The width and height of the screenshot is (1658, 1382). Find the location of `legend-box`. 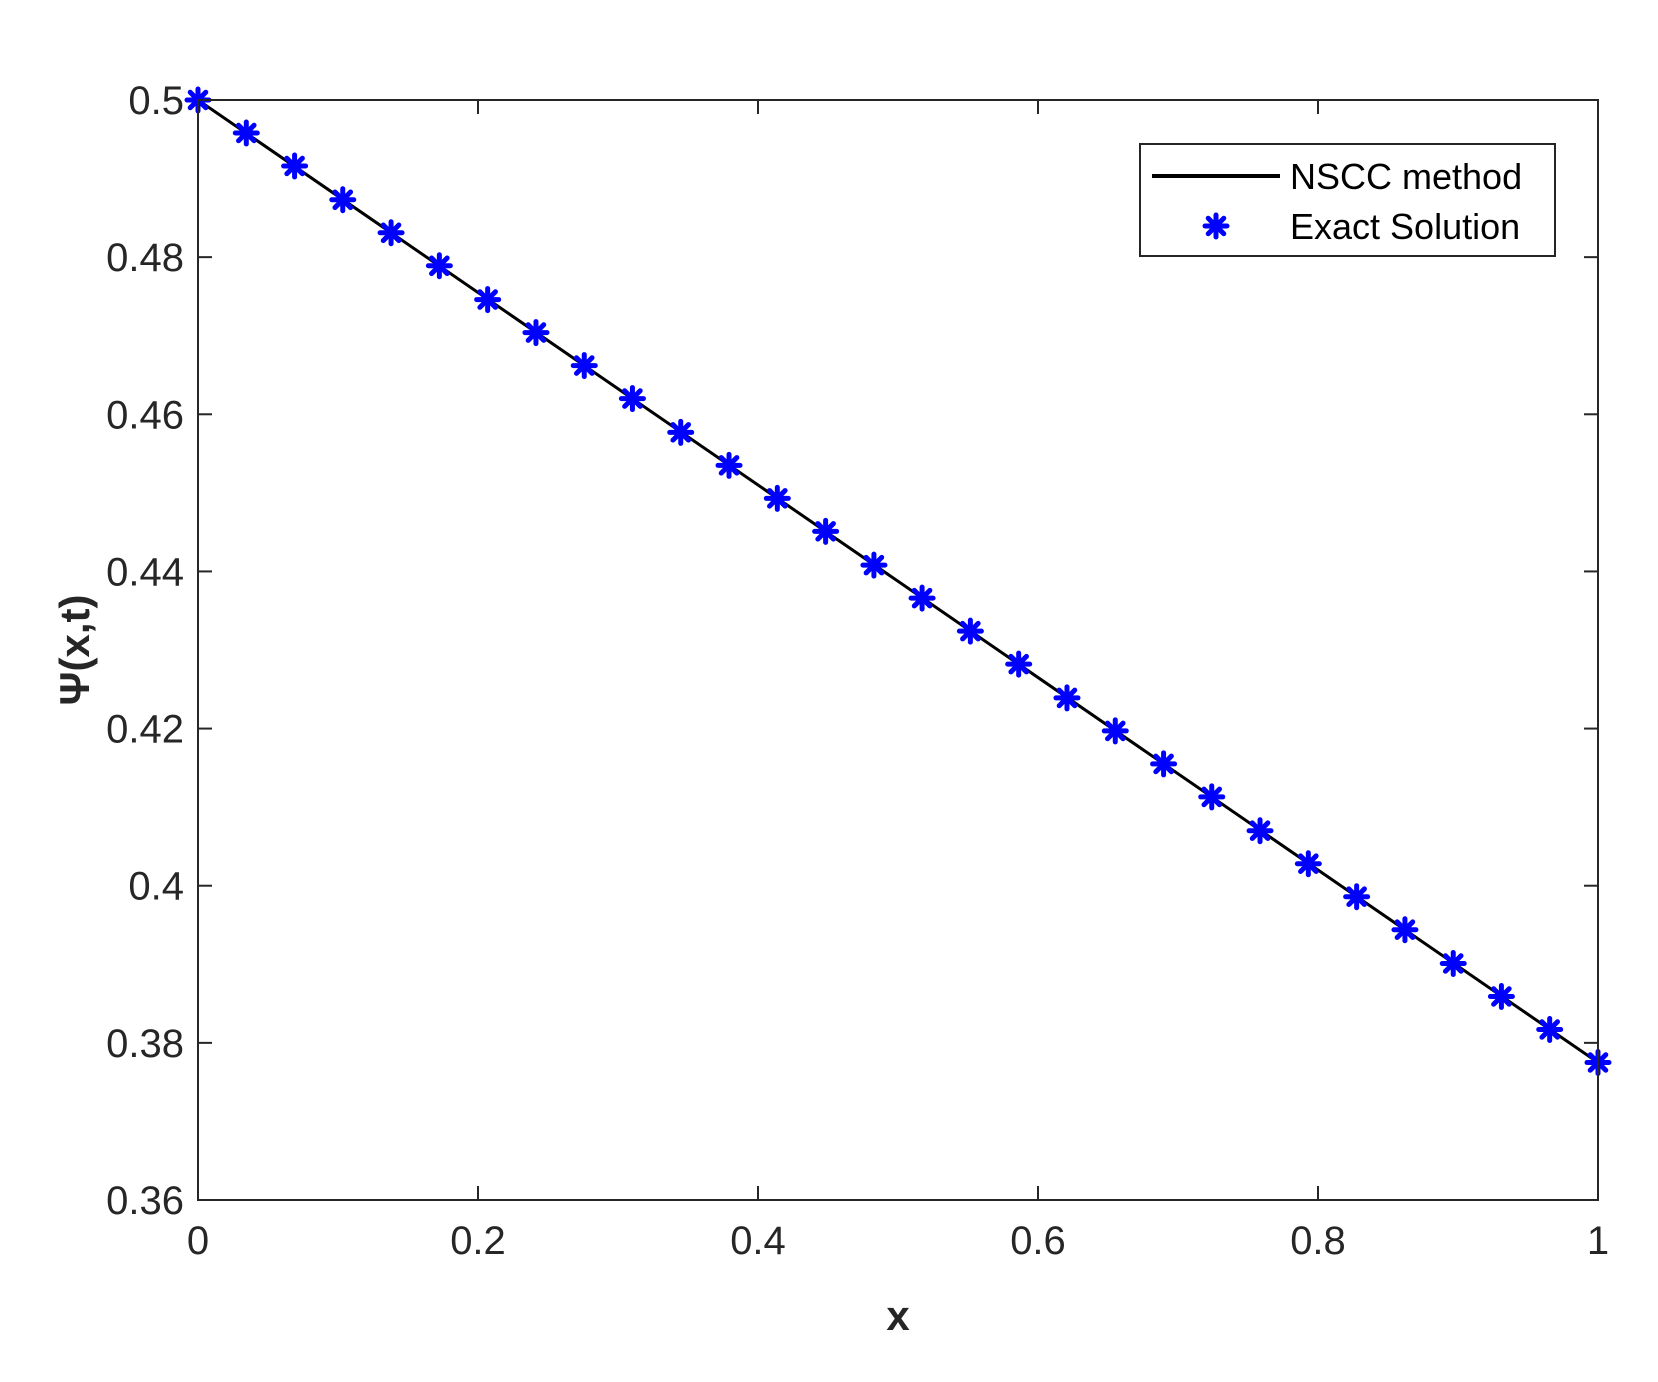

legend-box is located at coordinates (1347, 200).